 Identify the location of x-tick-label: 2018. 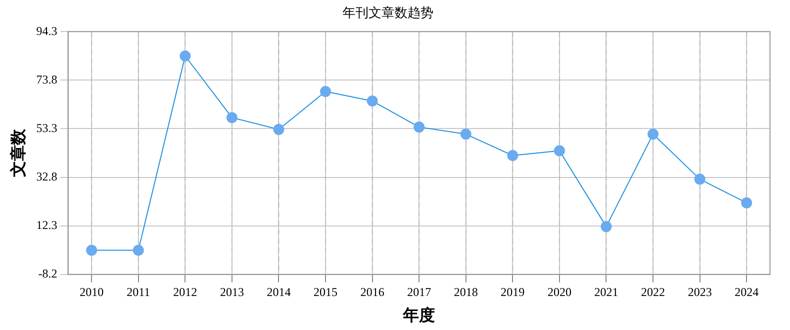
(466, 291).